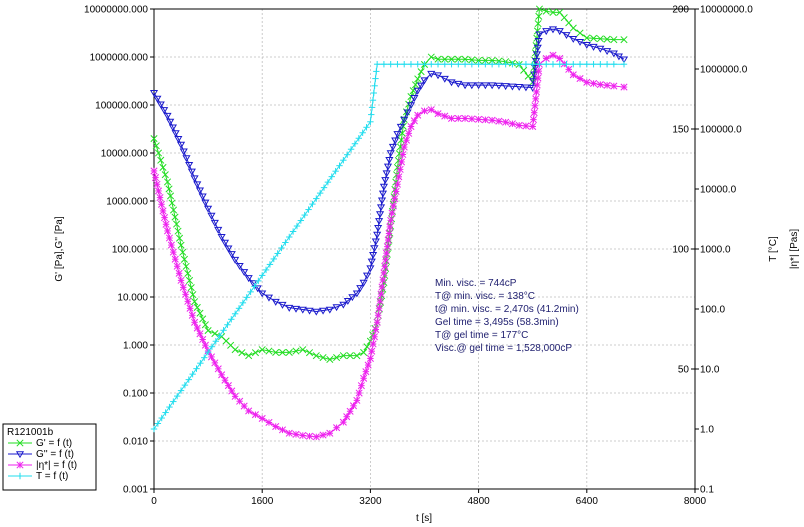  I want to click on legend-item: G'' = f (t), so click(41, 454).